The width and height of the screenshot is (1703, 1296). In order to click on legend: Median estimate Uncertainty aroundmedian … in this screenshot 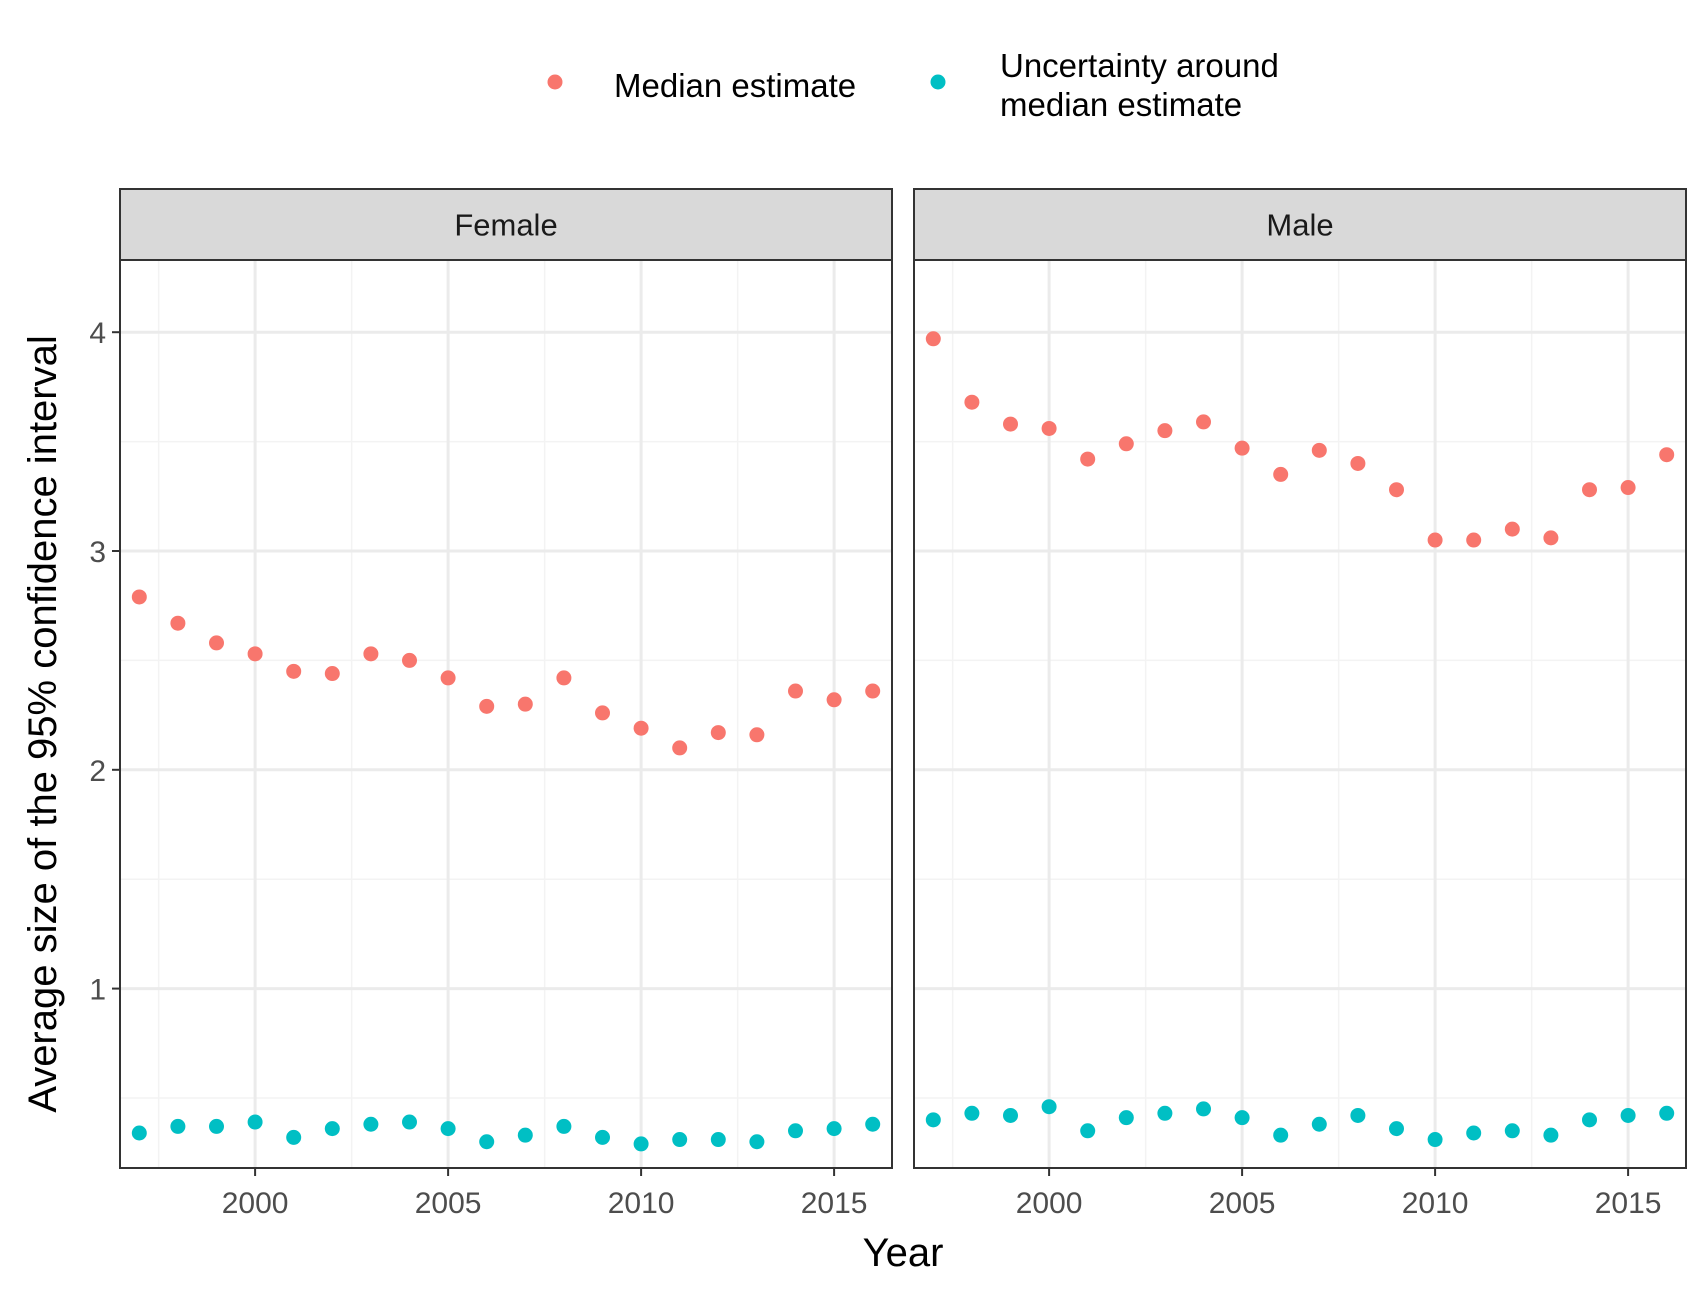, I will do `click(913, 85)`.